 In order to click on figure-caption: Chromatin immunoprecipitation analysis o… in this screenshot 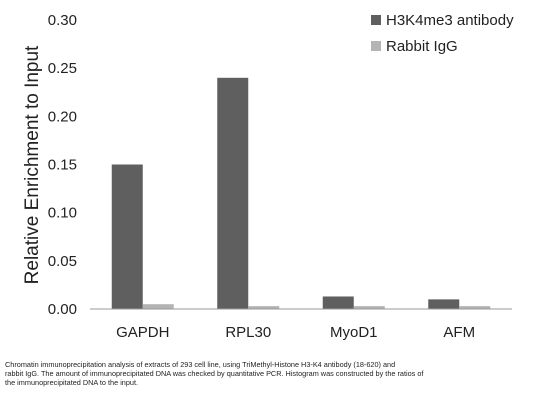, I will do `click(269, 373)`.